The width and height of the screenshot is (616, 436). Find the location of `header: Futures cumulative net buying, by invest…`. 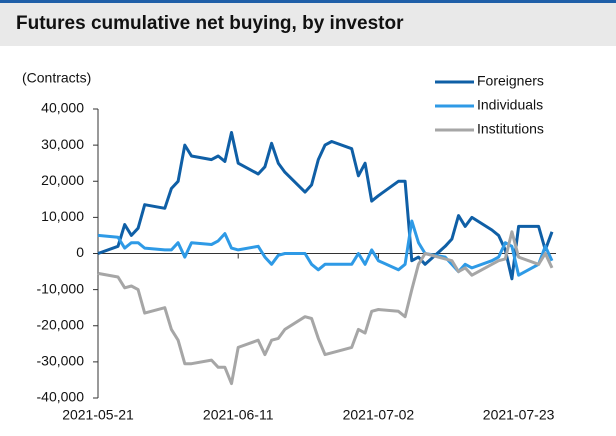

header: Futures cumulative net buying, by invest… is located at coordinates (308, 23).